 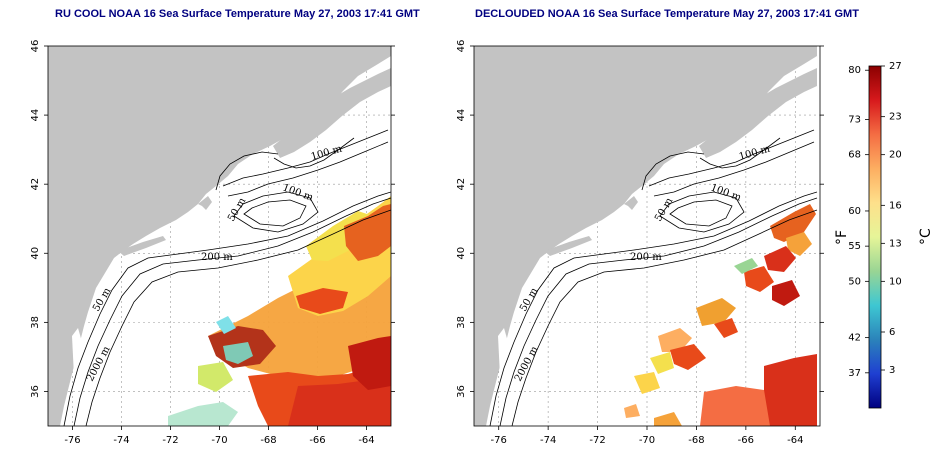 What do you see at coordinates (317, 440) in the screenshot?
I see `left-x-tick-label: -66` at bounding box center [317, 440].